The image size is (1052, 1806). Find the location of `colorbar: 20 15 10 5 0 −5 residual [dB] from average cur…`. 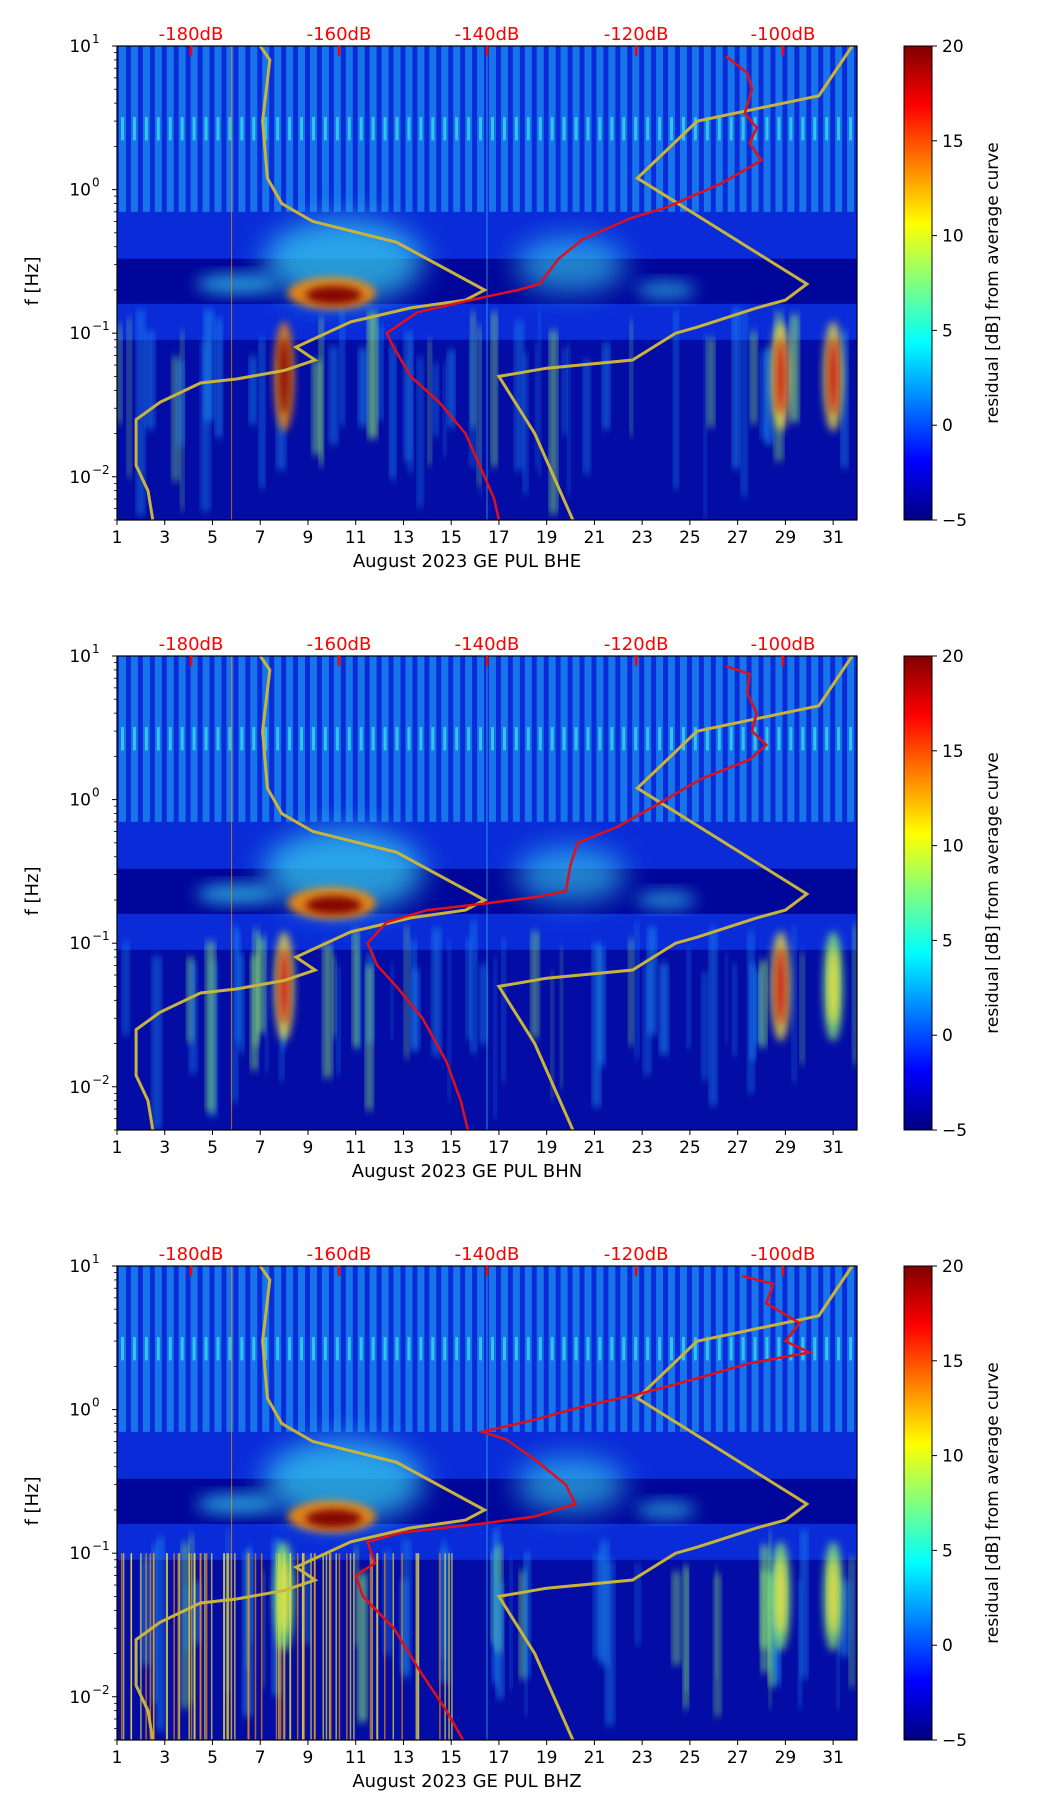

colorbar: 20 15 10 5 0 −5 residual [dB] from average cur… is located at coordinates (953, 894).